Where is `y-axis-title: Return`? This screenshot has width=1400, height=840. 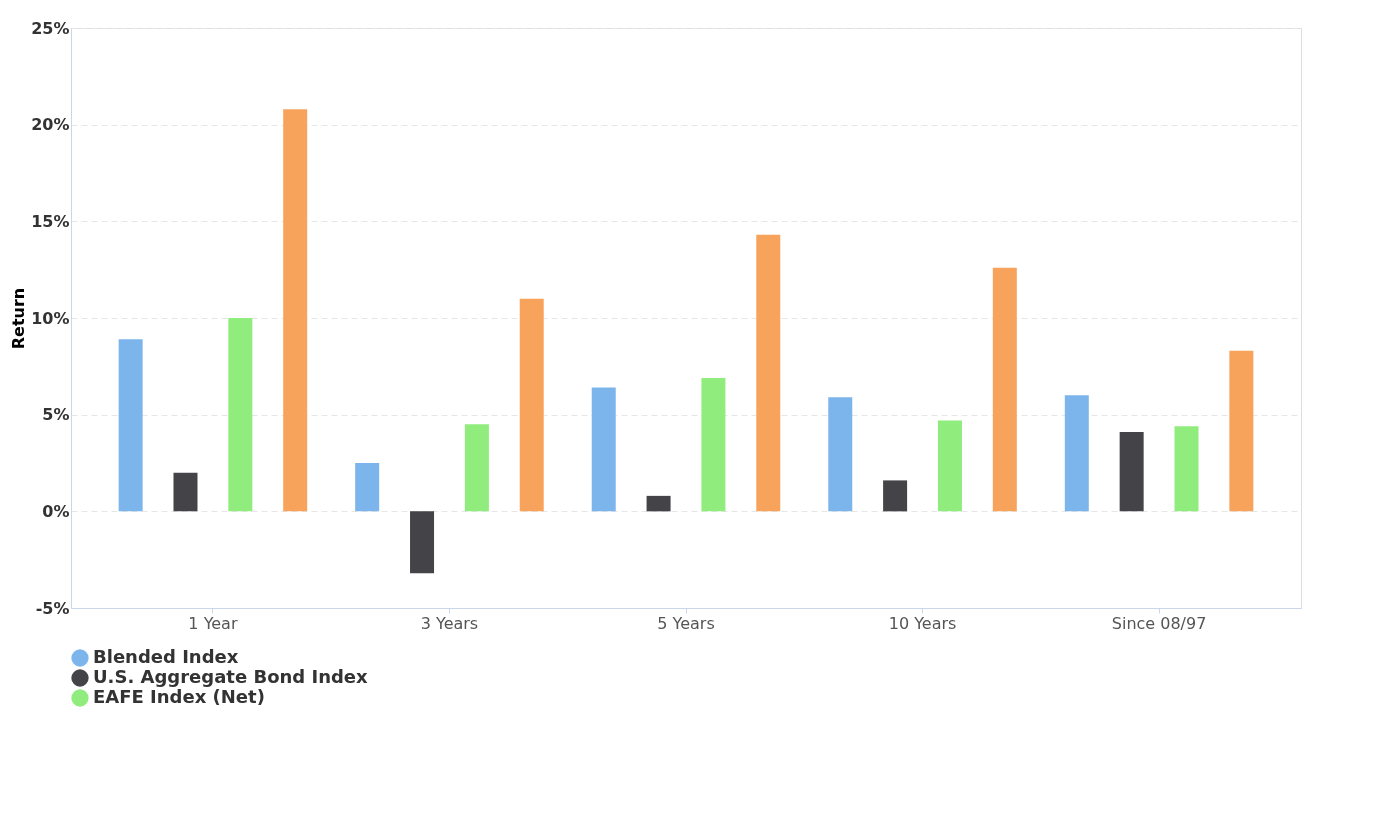 y-axis-title: Return is located at coordinates (19, 318).